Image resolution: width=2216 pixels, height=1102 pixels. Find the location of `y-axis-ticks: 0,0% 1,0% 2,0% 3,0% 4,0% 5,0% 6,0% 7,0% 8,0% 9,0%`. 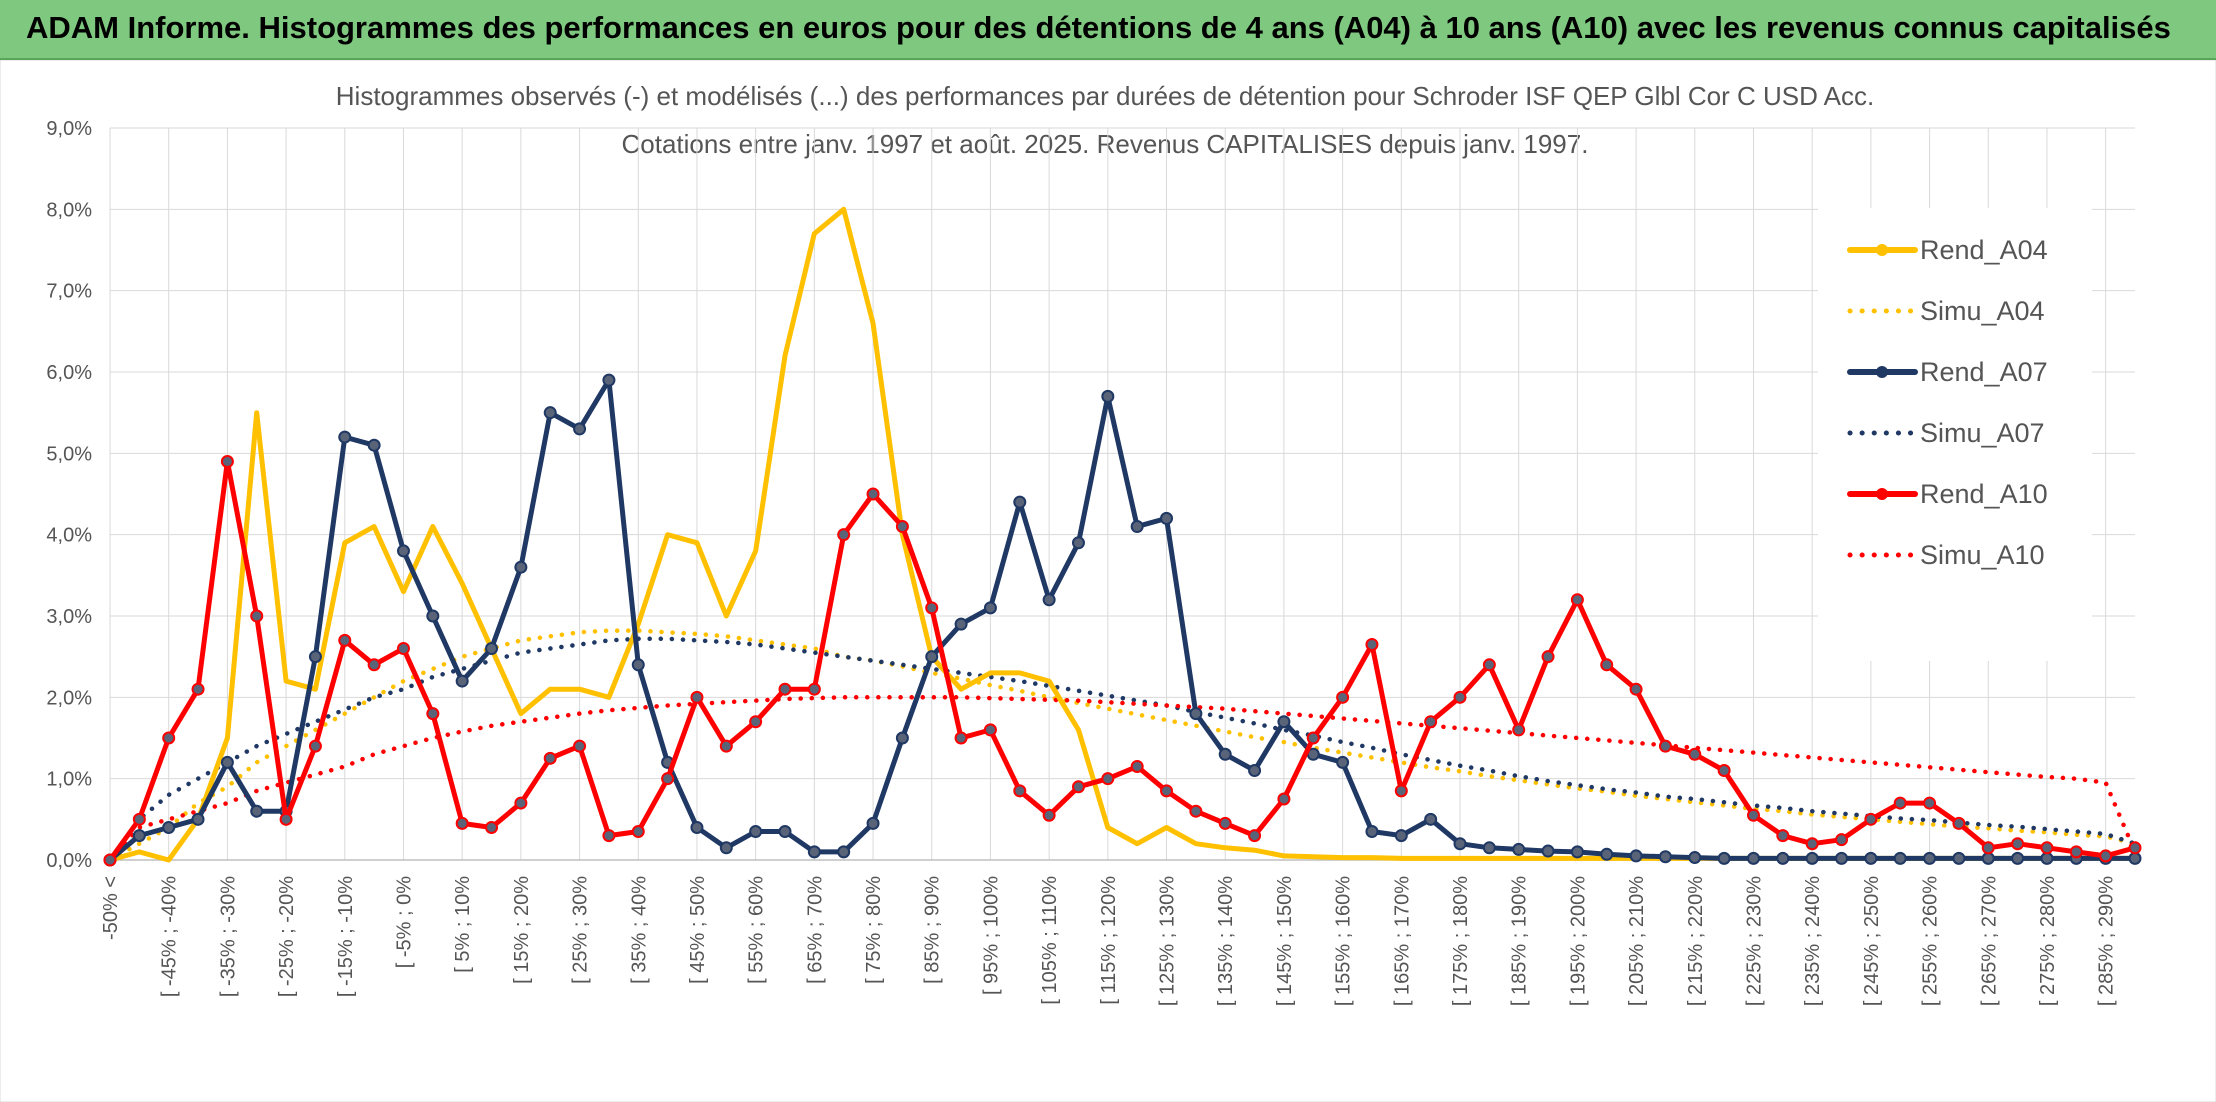

y-axis-ticks: 0,0% 1,0% 2,0% 3,0% 4,0% 5,0% 6,0% 7,0% 8,0% 9,0% is located at coordinates (69, 495).